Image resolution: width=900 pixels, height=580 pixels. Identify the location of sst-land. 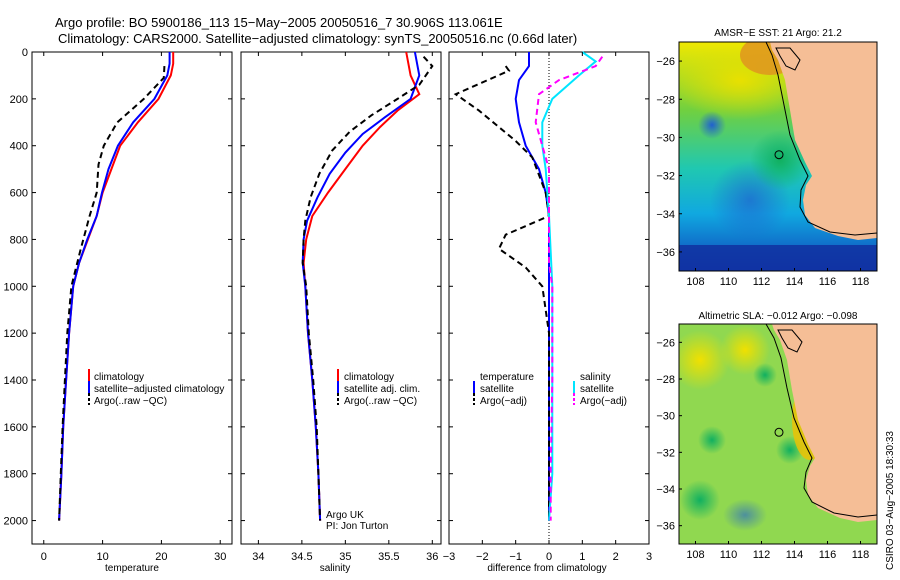
(823, 141).